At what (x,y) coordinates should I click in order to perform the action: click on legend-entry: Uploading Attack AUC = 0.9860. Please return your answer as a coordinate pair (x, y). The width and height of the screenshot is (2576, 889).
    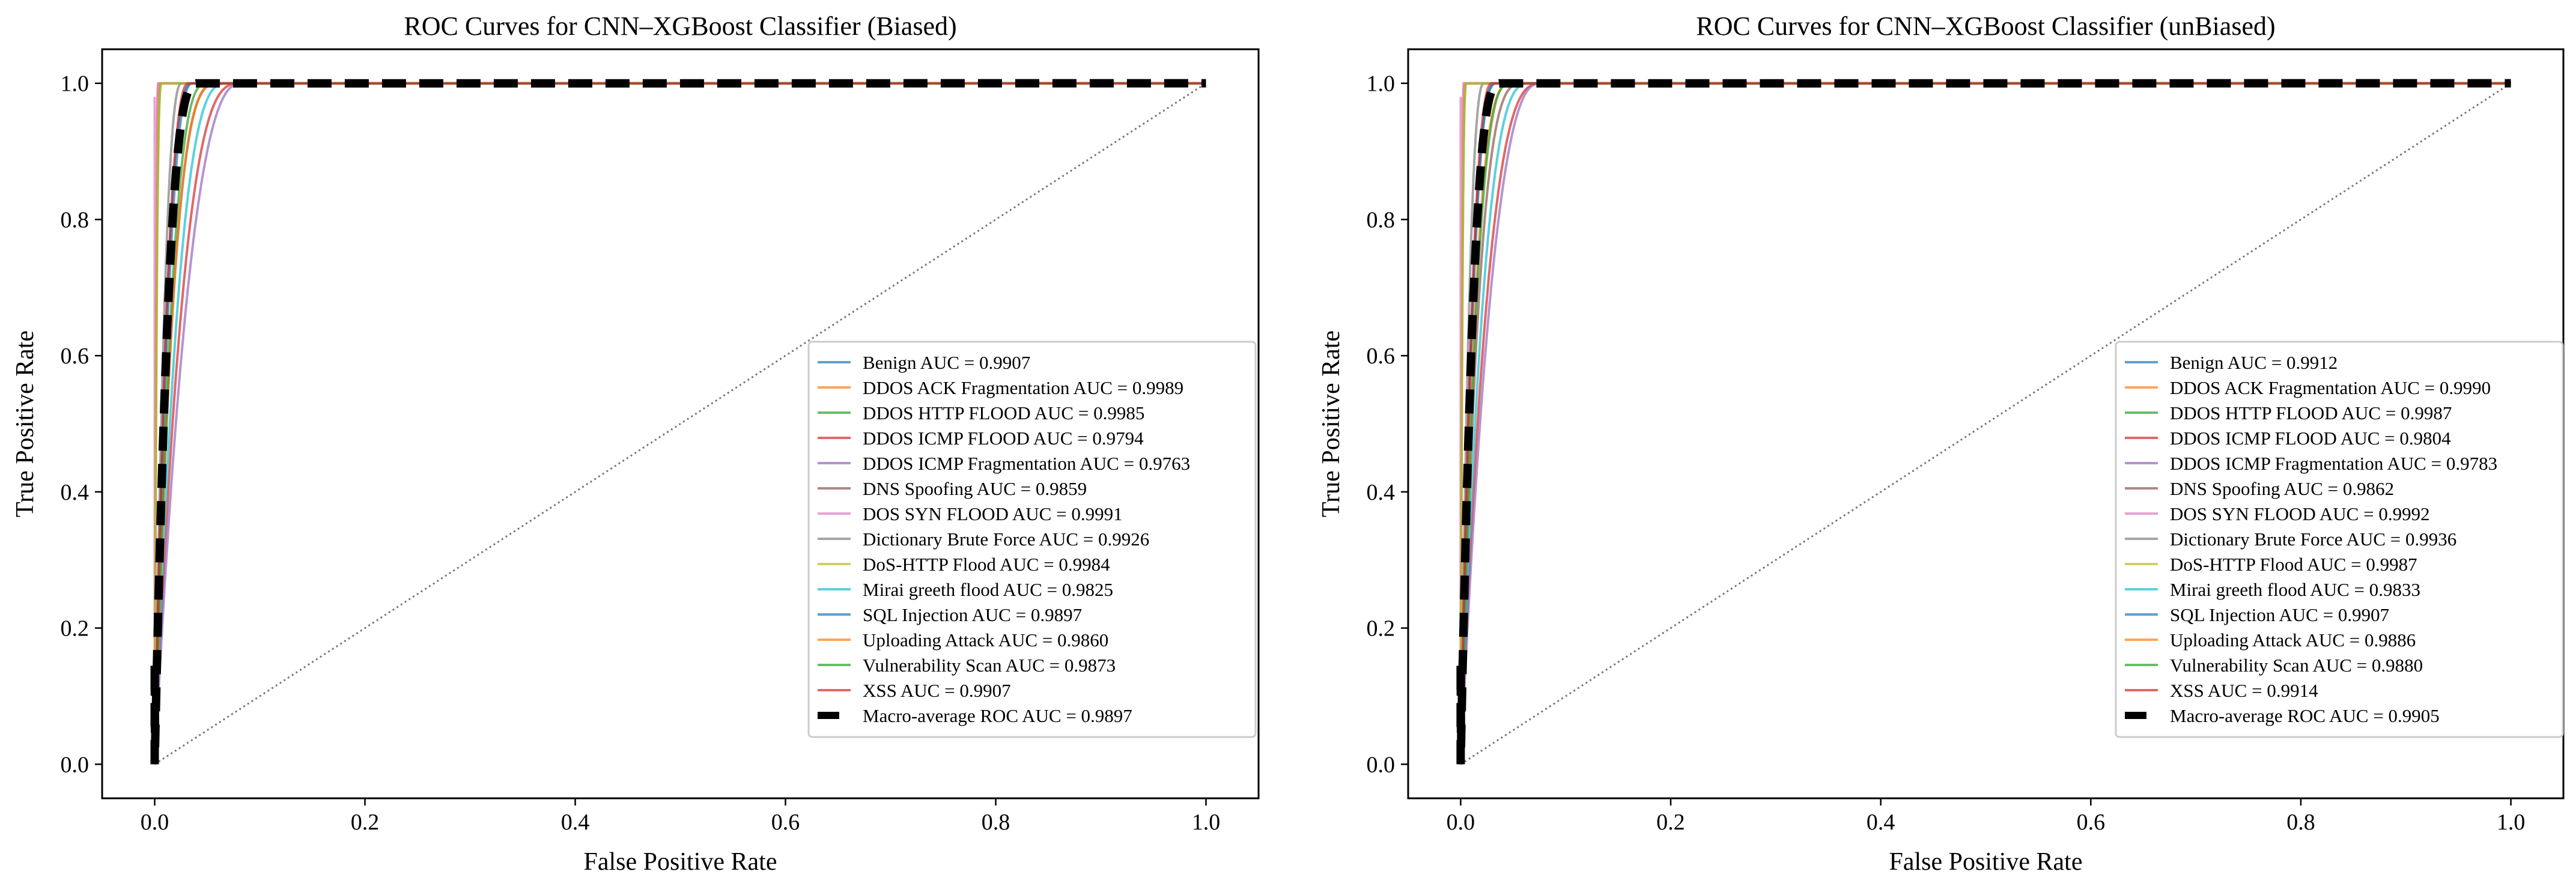
    Looking at the image, I should click on (985, 640).